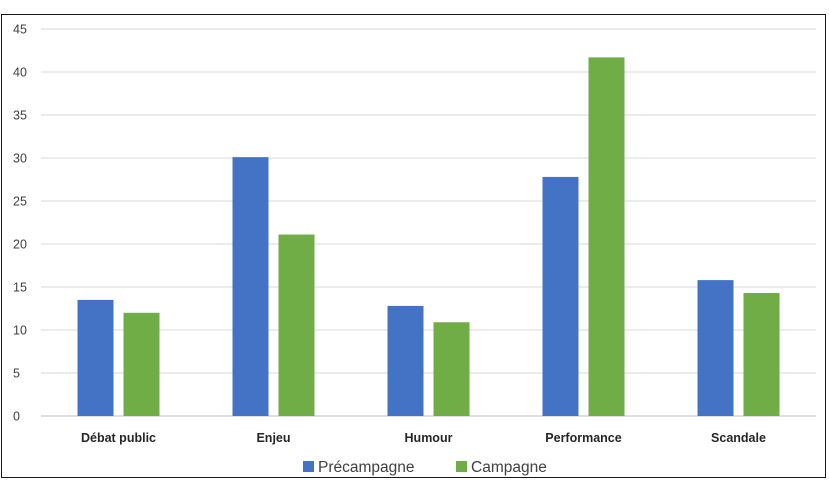 The height and width of the screenshot is (480, 829). What do you see at coordinates (20, 116) in the screenshot?
I see `y-tick-label: 35` at bounding box center [20, 116].